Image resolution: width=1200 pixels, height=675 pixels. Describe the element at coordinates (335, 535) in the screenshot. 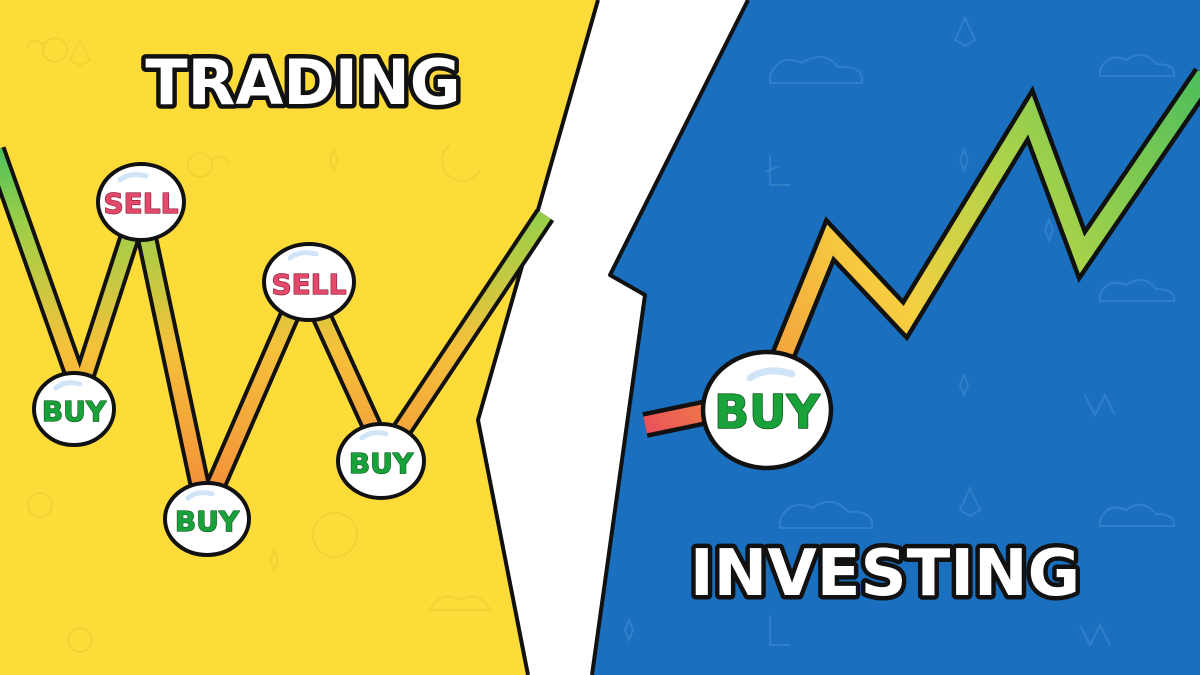

I see `bitcoin-icon` at that location.